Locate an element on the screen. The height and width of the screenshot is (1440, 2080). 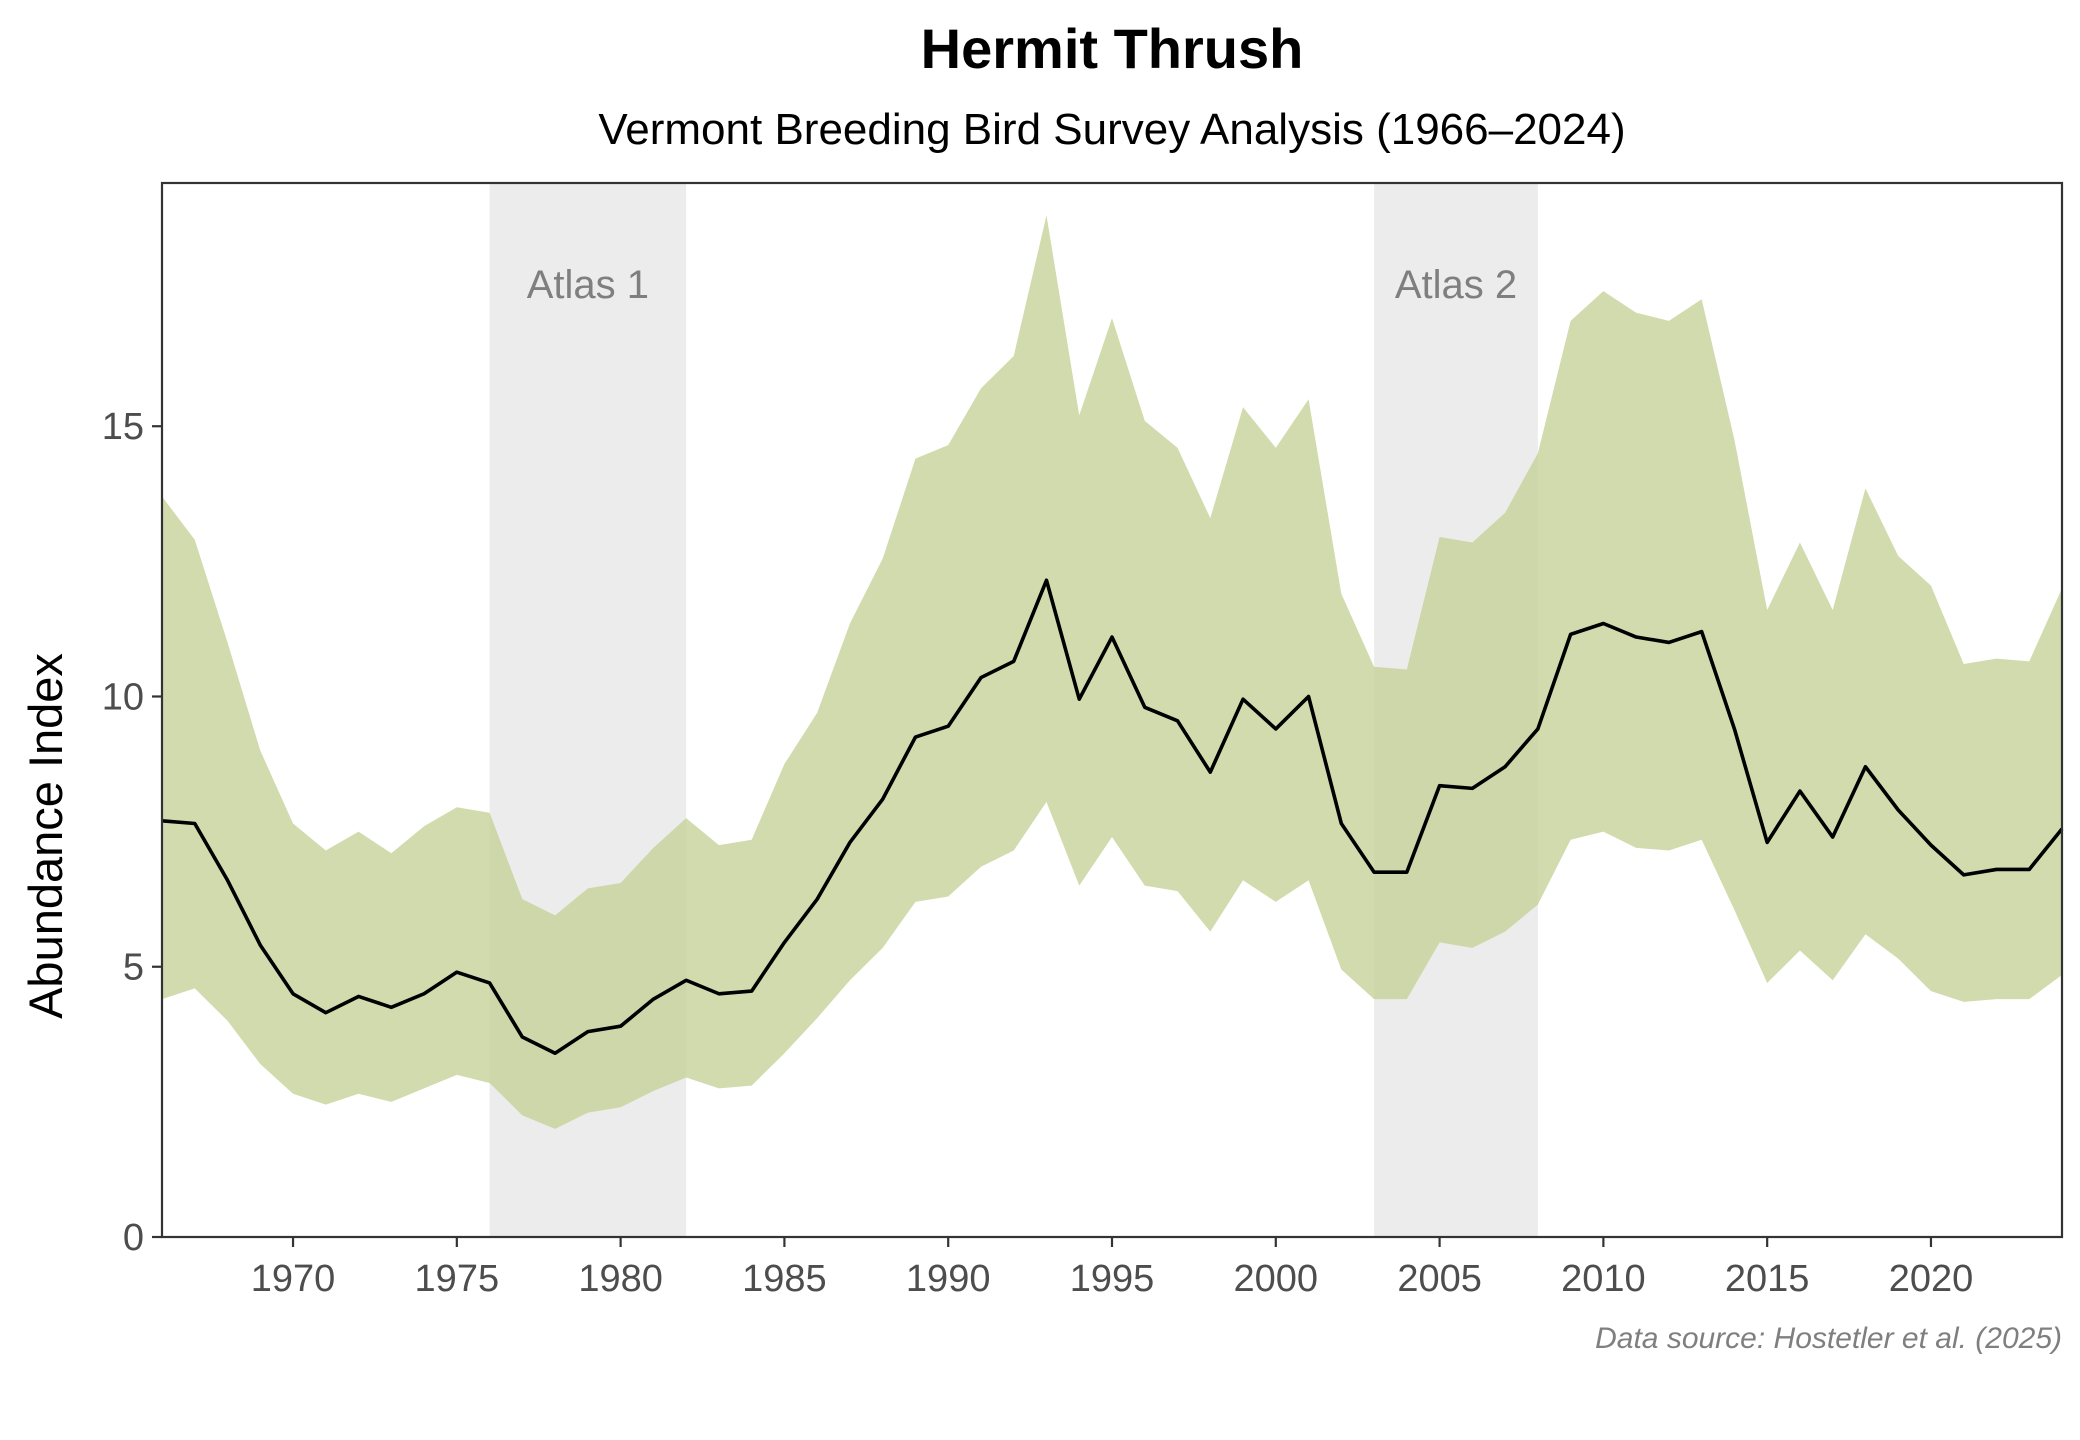
x-tick-label: 2010 is located at coordinates (1603, 1279).